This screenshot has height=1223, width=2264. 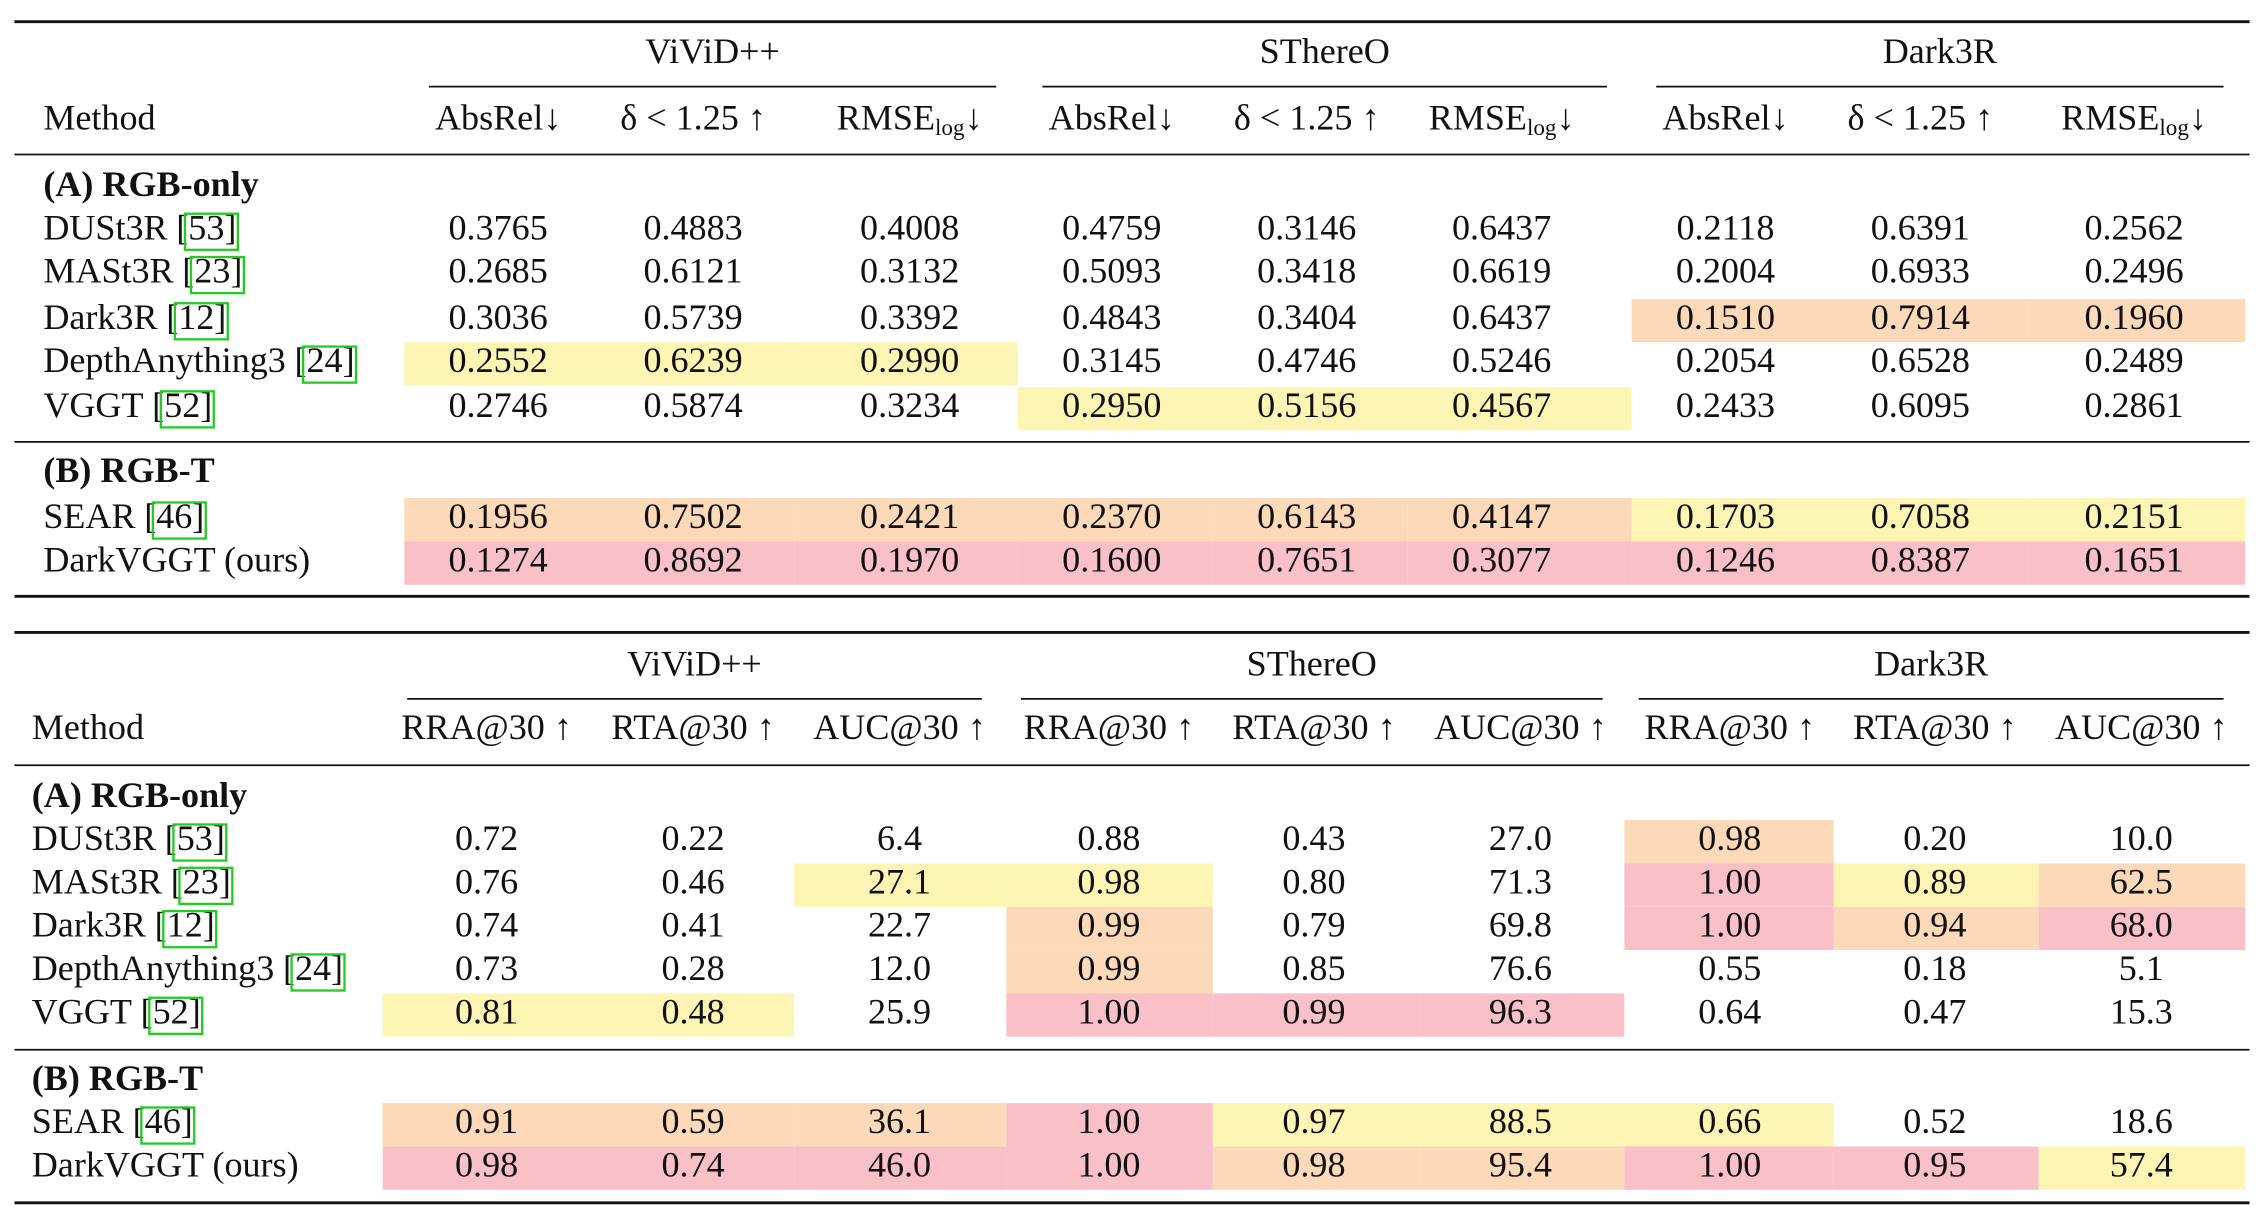 I want to click on cell-value: 0.99, so click(x=1108, y=968).